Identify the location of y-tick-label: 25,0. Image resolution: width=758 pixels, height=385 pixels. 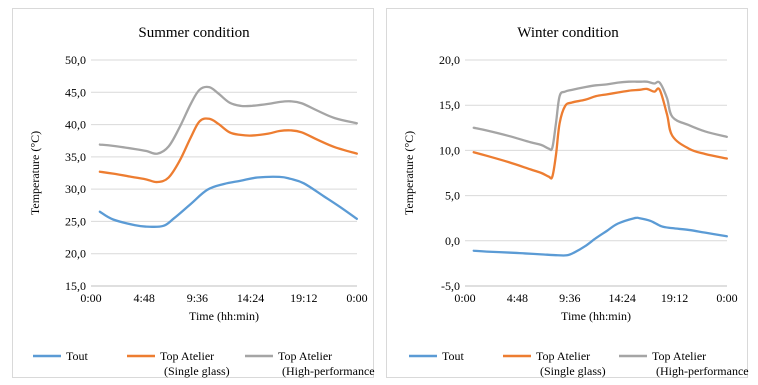
(75, 221).